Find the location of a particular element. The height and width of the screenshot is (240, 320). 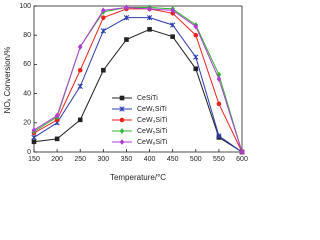

y-tick-label: 100 is located at coordinates (25, 6).